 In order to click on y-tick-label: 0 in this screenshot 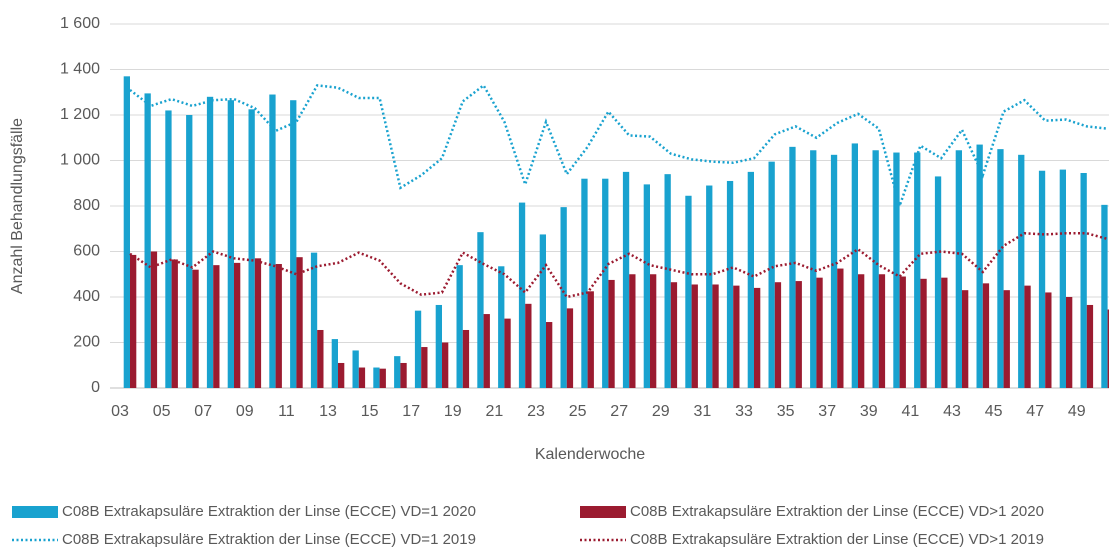, I will do `click(95, 387)`.